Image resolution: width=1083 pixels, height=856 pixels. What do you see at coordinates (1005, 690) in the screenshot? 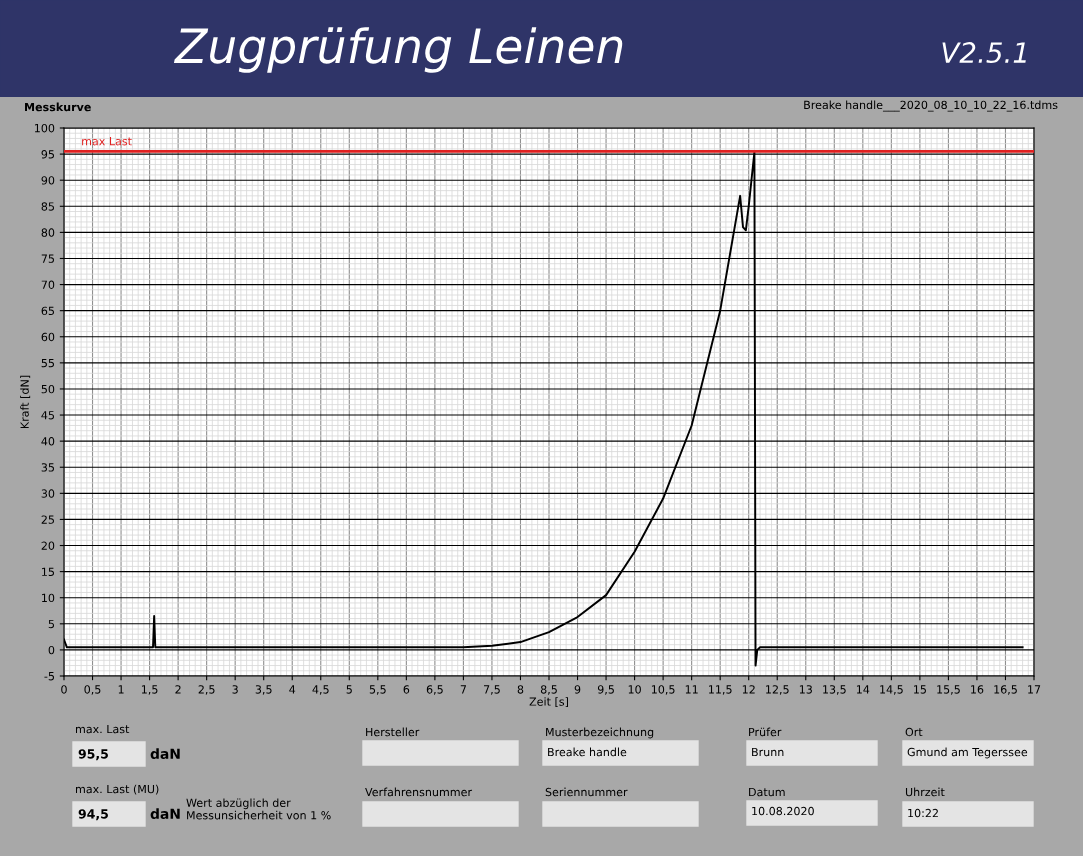
I see `x-tick-label: 16,5` at bounding box center [1005, 690].